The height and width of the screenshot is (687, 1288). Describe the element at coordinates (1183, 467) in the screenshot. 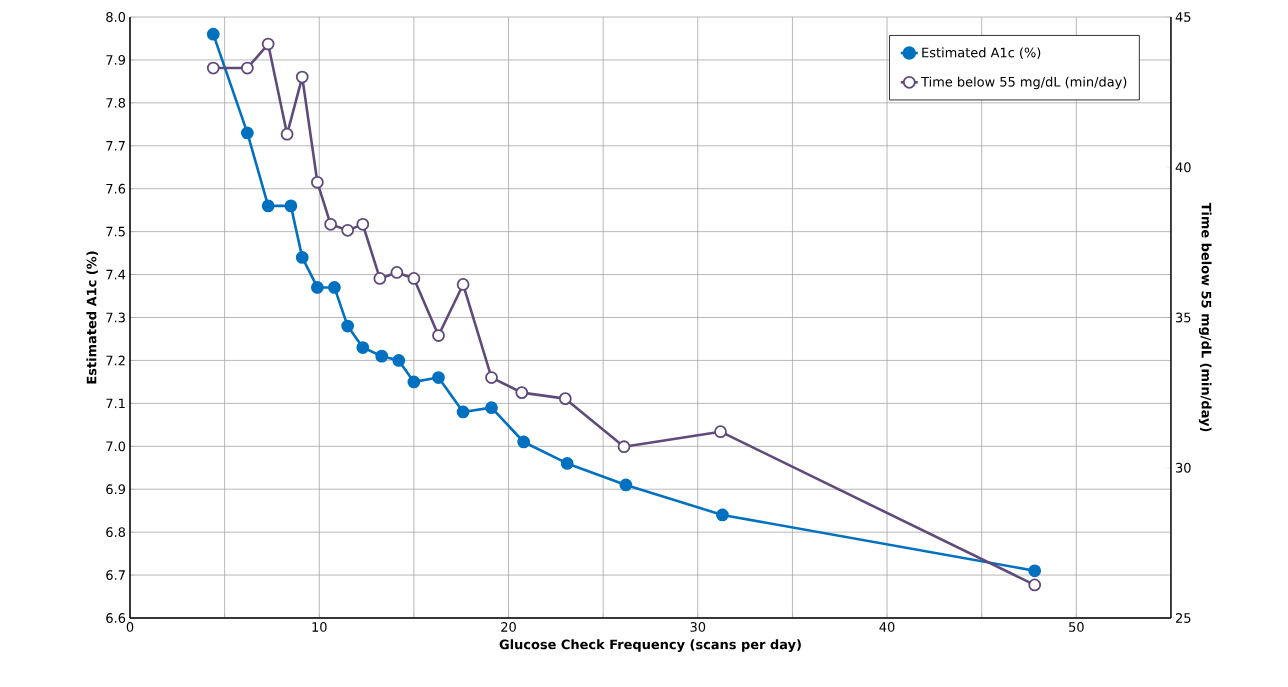

I see `y2-tick-label: 30` at that location.